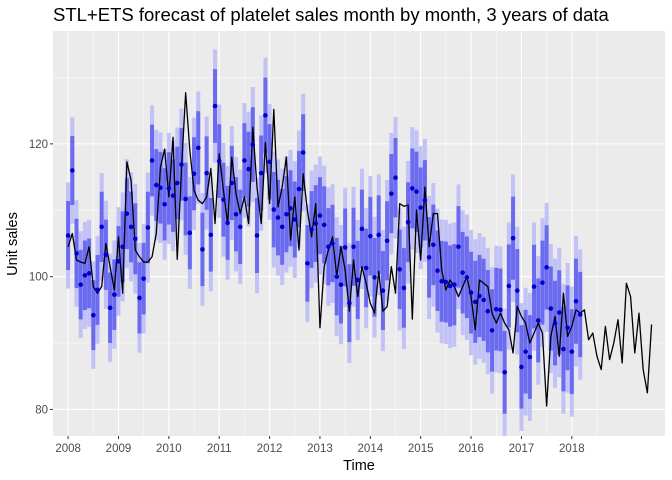  I want to click on x-tick-label: 2016, so click(471, 449).